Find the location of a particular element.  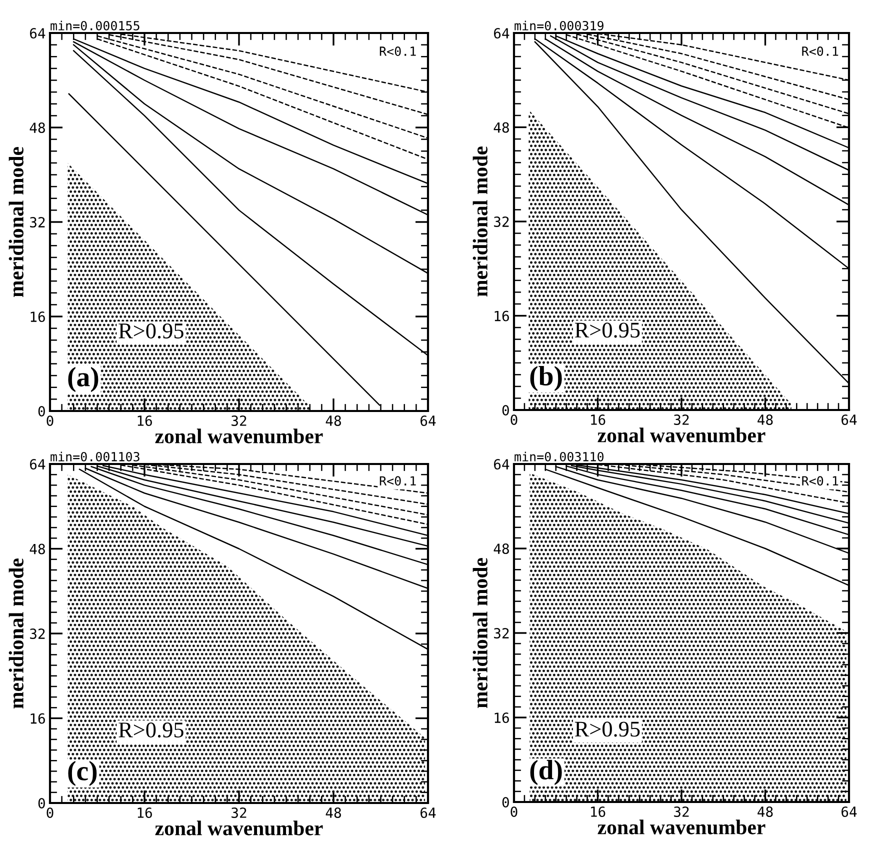

chart-title: min=0.000319 is located at coordinates (559, 25).